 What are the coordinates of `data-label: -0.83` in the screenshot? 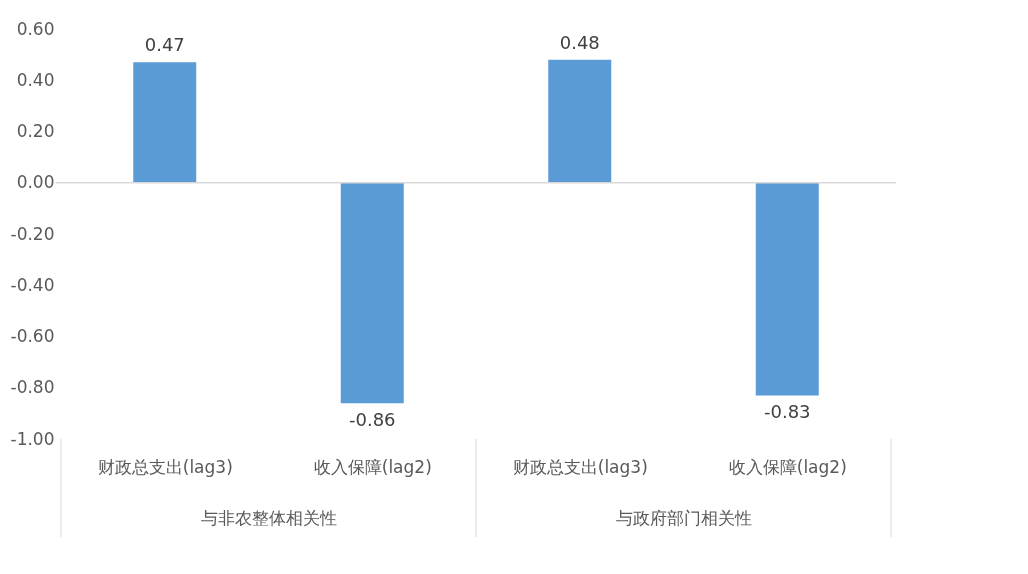 It's located at (787, 412).